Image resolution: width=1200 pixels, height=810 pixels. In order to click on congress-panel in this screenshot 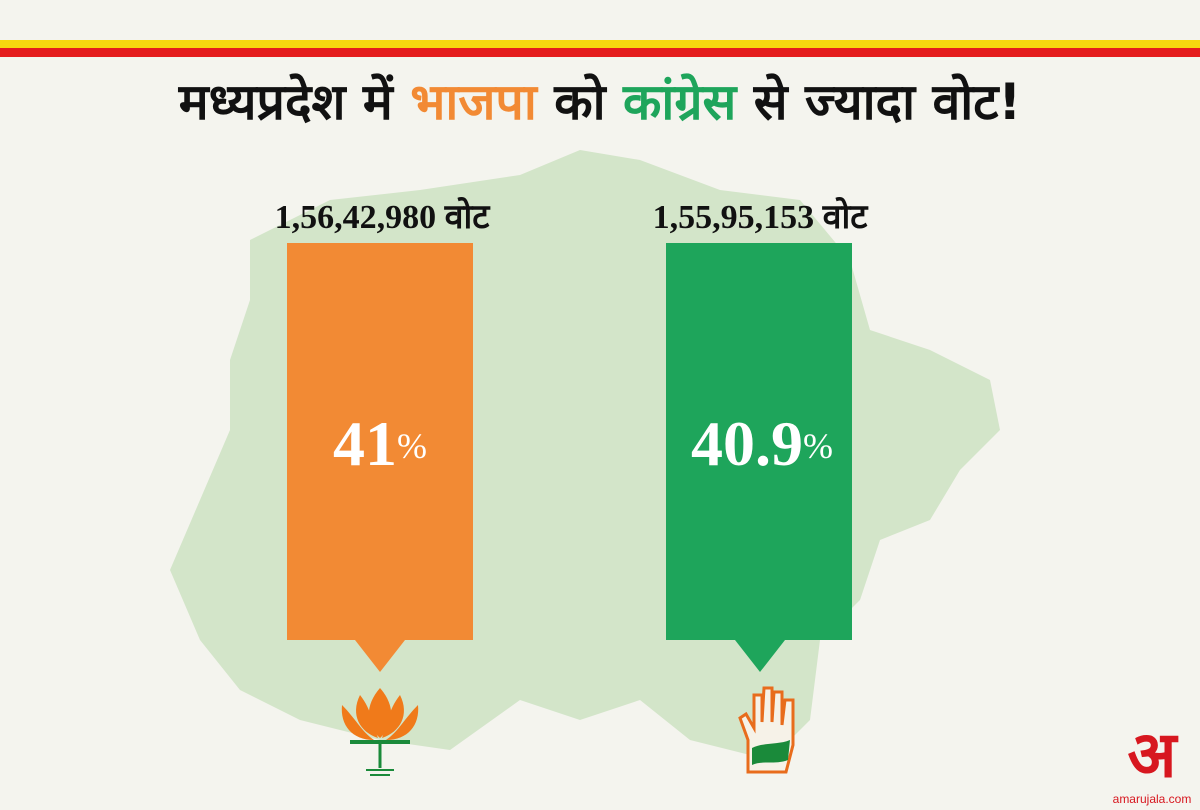, I will do `click(759, 457)`.